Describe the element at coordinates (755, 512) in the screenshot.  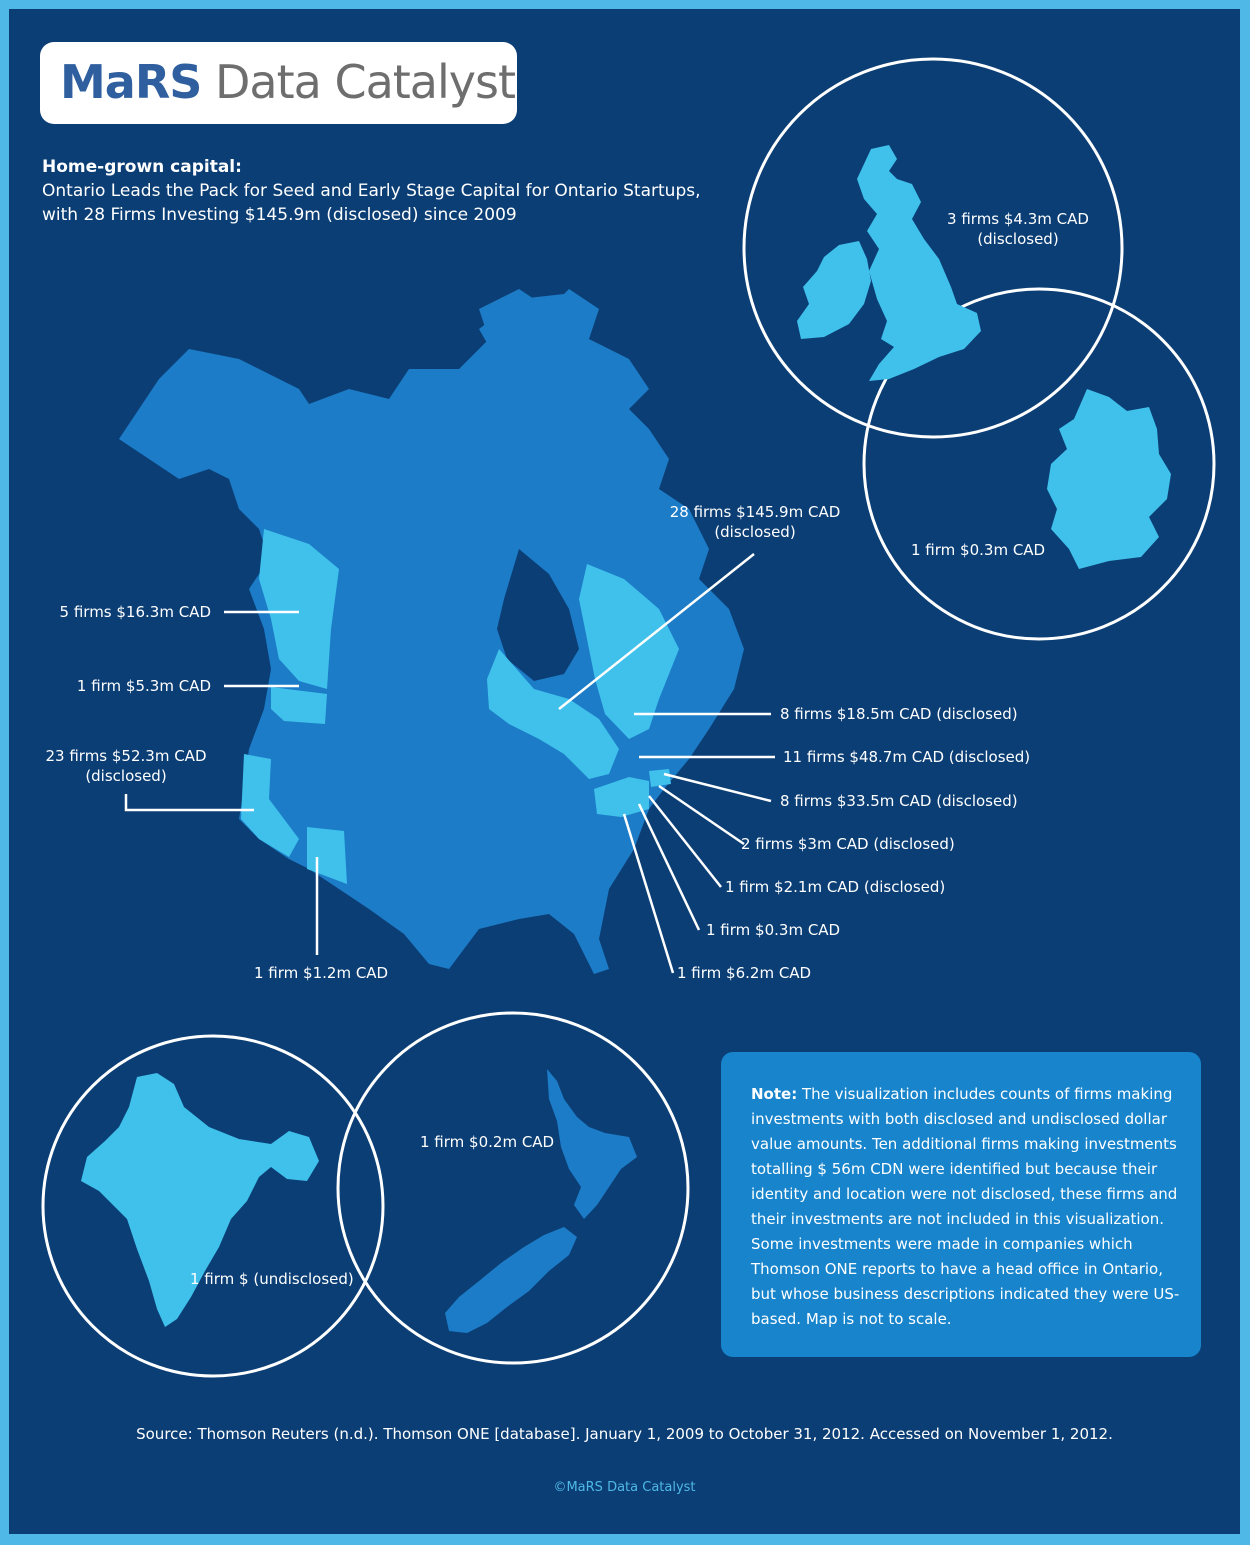
I see `ontario-label-line-1: 28 firms $145.9m CAD` at that location.